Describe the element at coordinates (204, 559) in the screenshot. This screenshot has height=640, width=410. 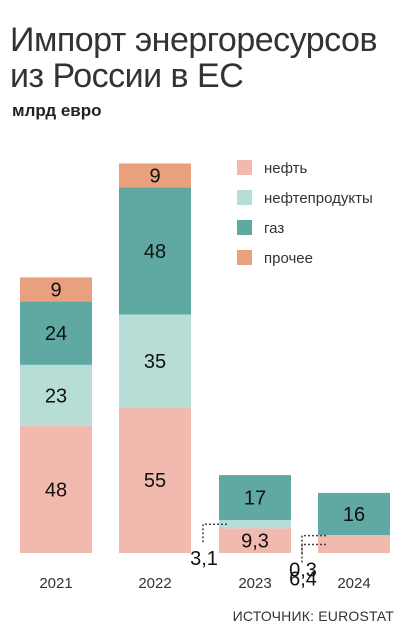
I see `bar-label-2023-oil-products: 3,1` at that location.